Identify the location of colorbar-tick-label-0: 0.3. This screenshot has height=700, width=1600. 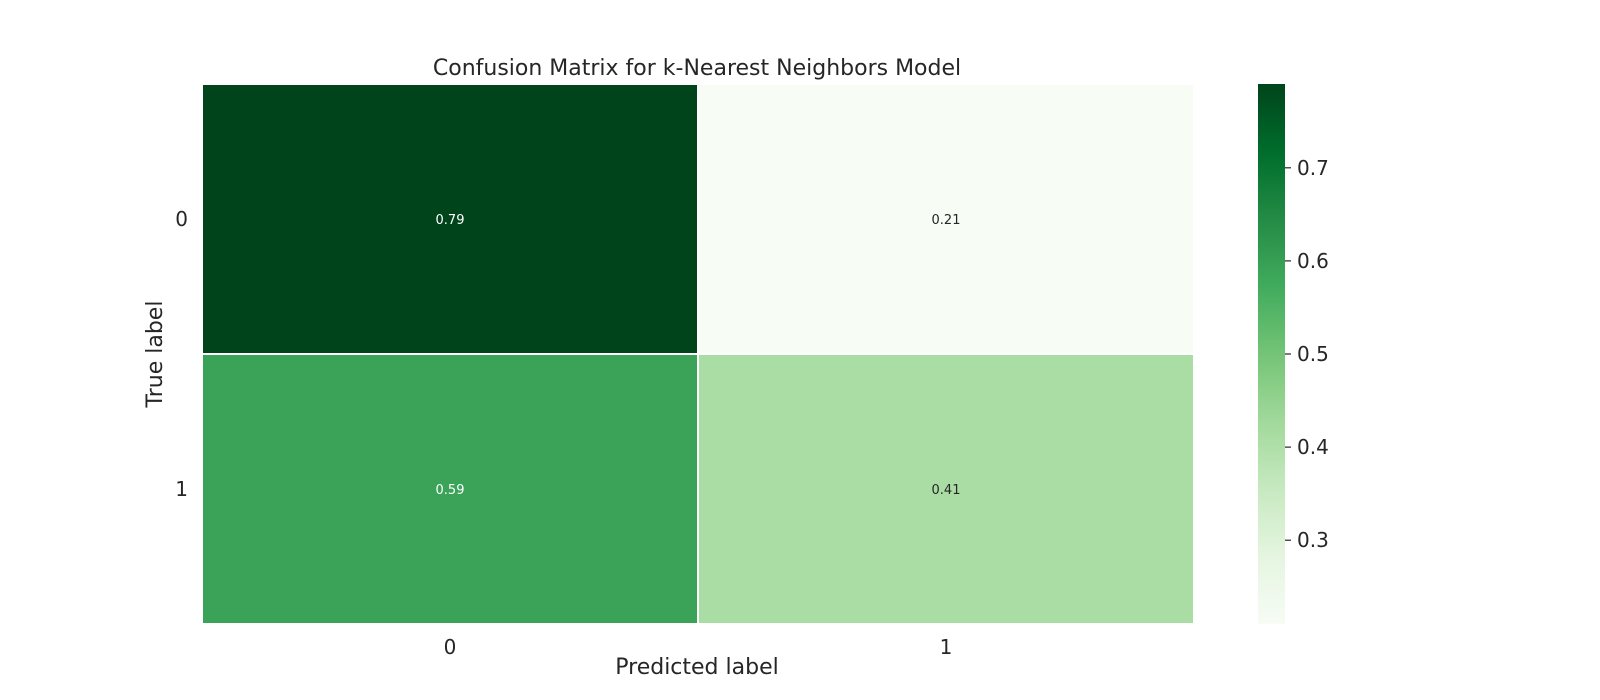
(1313, 540).